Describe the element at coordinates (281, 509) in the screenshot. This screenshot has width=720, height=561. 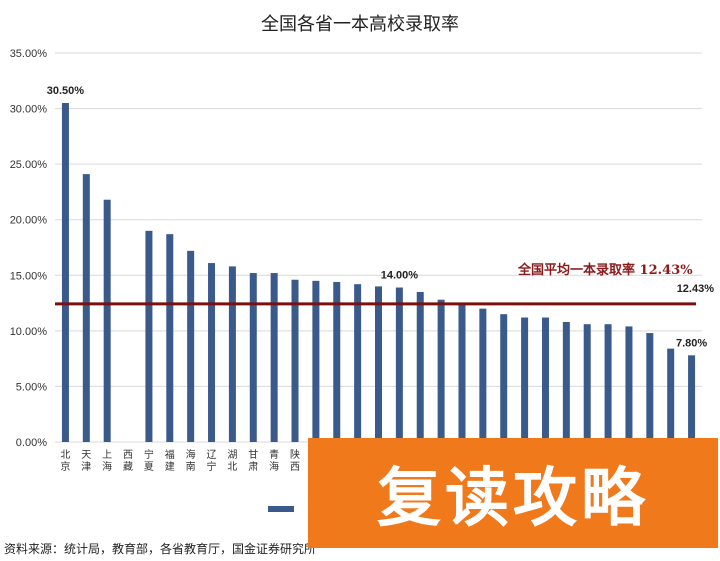
I see `legend-swatch` at that location.